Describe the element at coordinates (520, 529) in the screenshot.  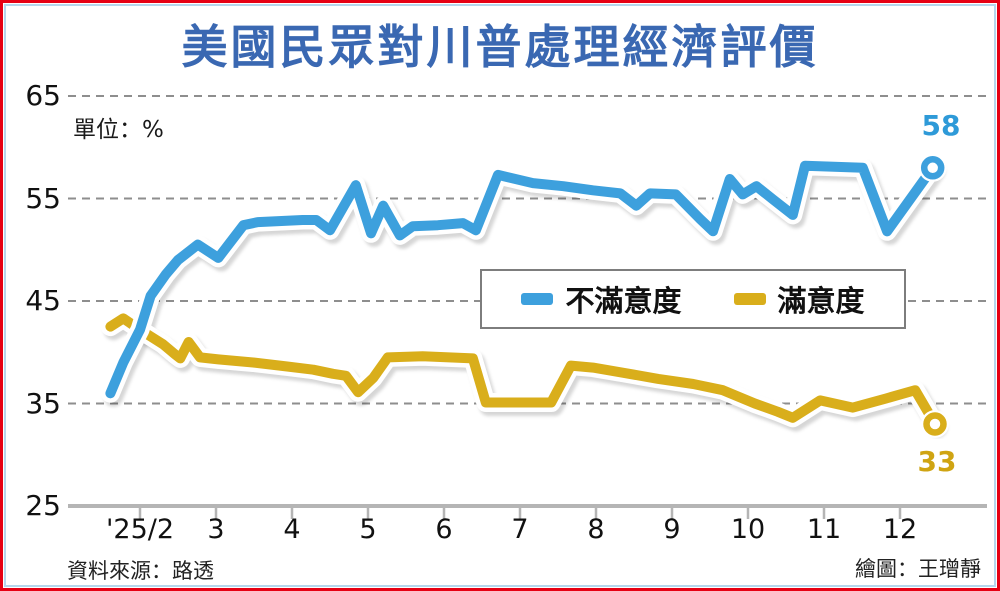
I see `x-axis-tick-label: 7` at that location.